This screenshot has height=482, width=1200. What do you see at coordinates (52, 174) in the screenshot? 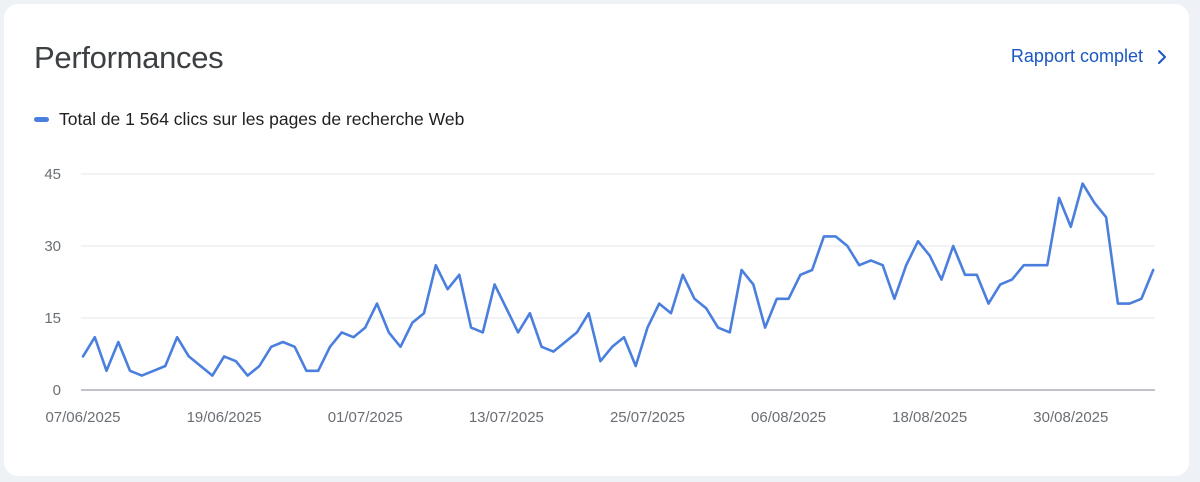
I see `y-tick-label: 45` at bounding box center [52, 174].